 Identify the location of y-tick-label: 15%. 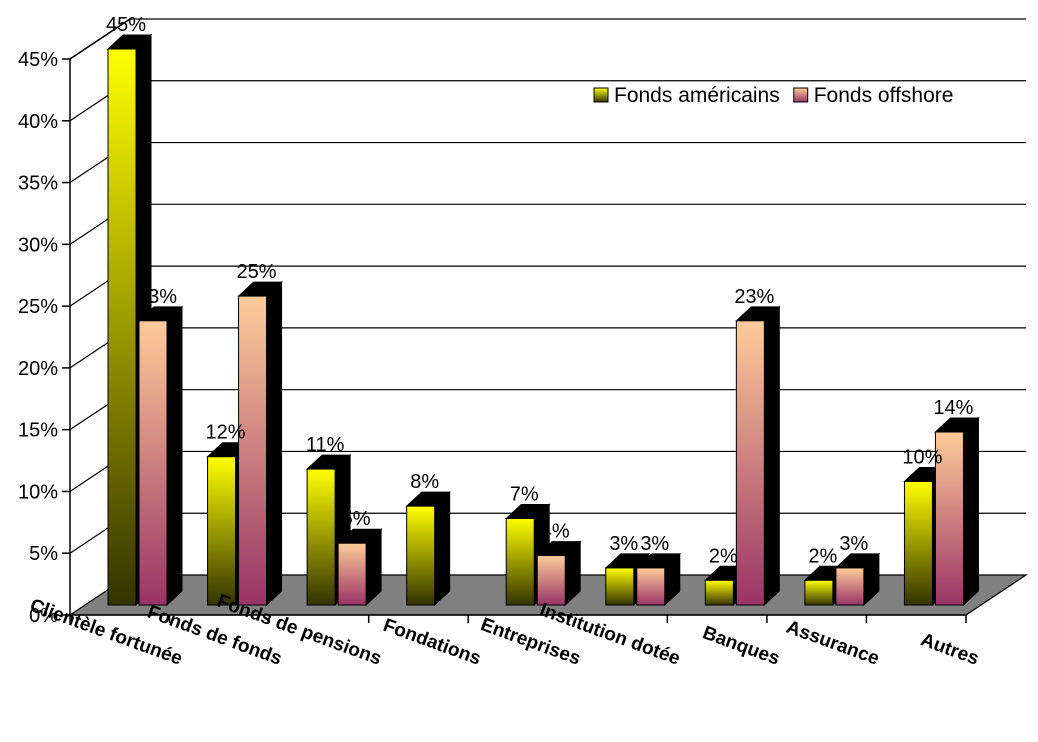
(38, 431).